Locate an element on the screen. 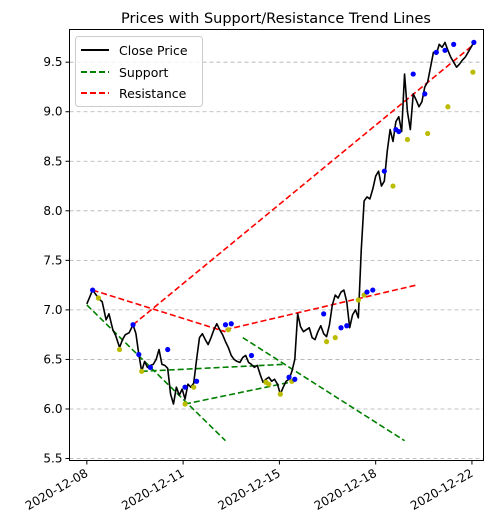  y-axis-ticks: 5.5 6.0 6.5 7.0 7.5 8.0 8.5 9.0 9.5 is located at coordinates (56, 260).